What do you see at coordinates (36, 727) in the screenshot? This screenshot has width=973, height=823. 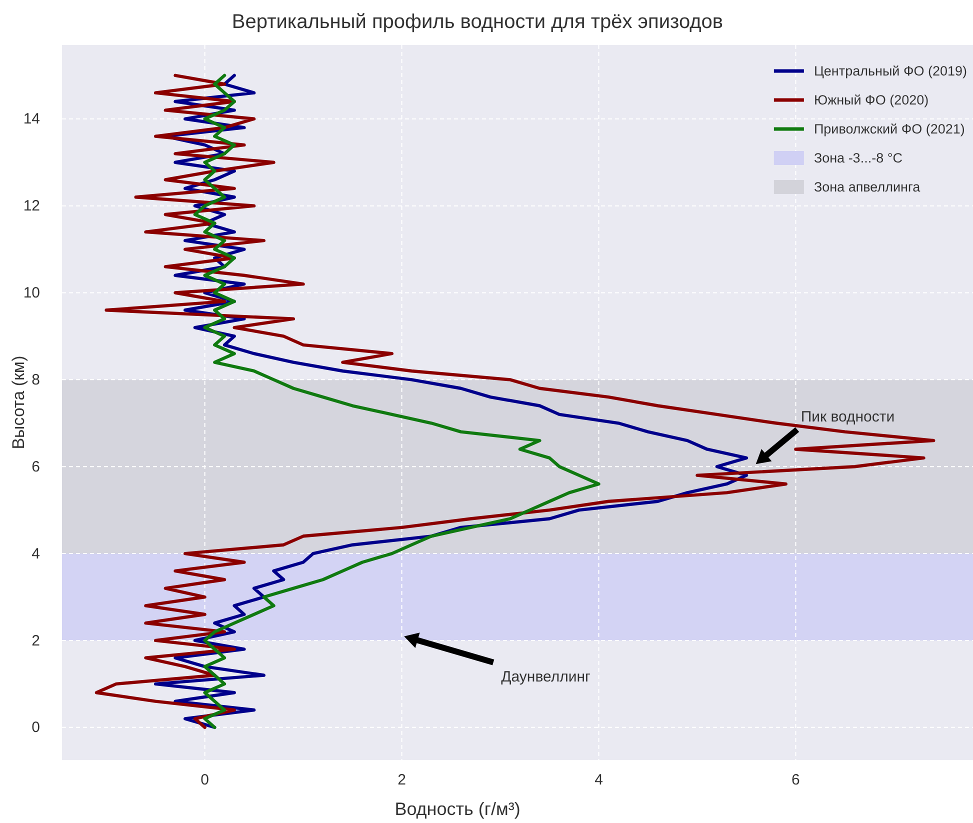 I see `y-tick-label: 0` at bounding box center [36, 727].